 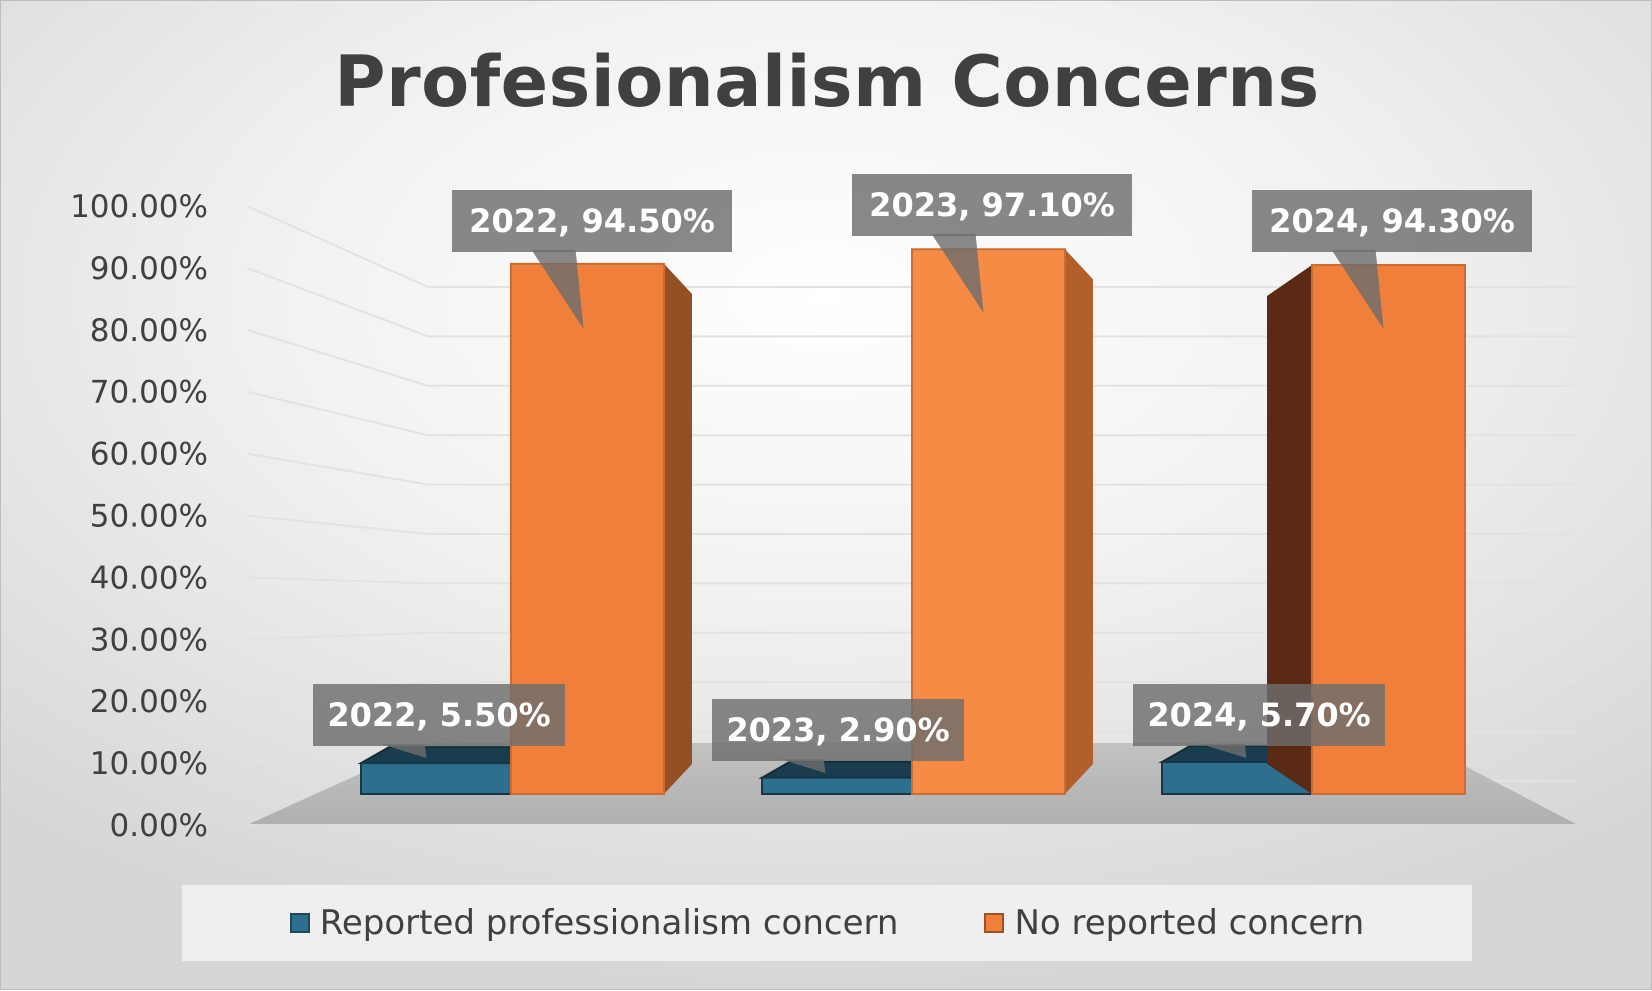 I want to click on y-tick-label: 20.00%, so click(x=149, y=702).